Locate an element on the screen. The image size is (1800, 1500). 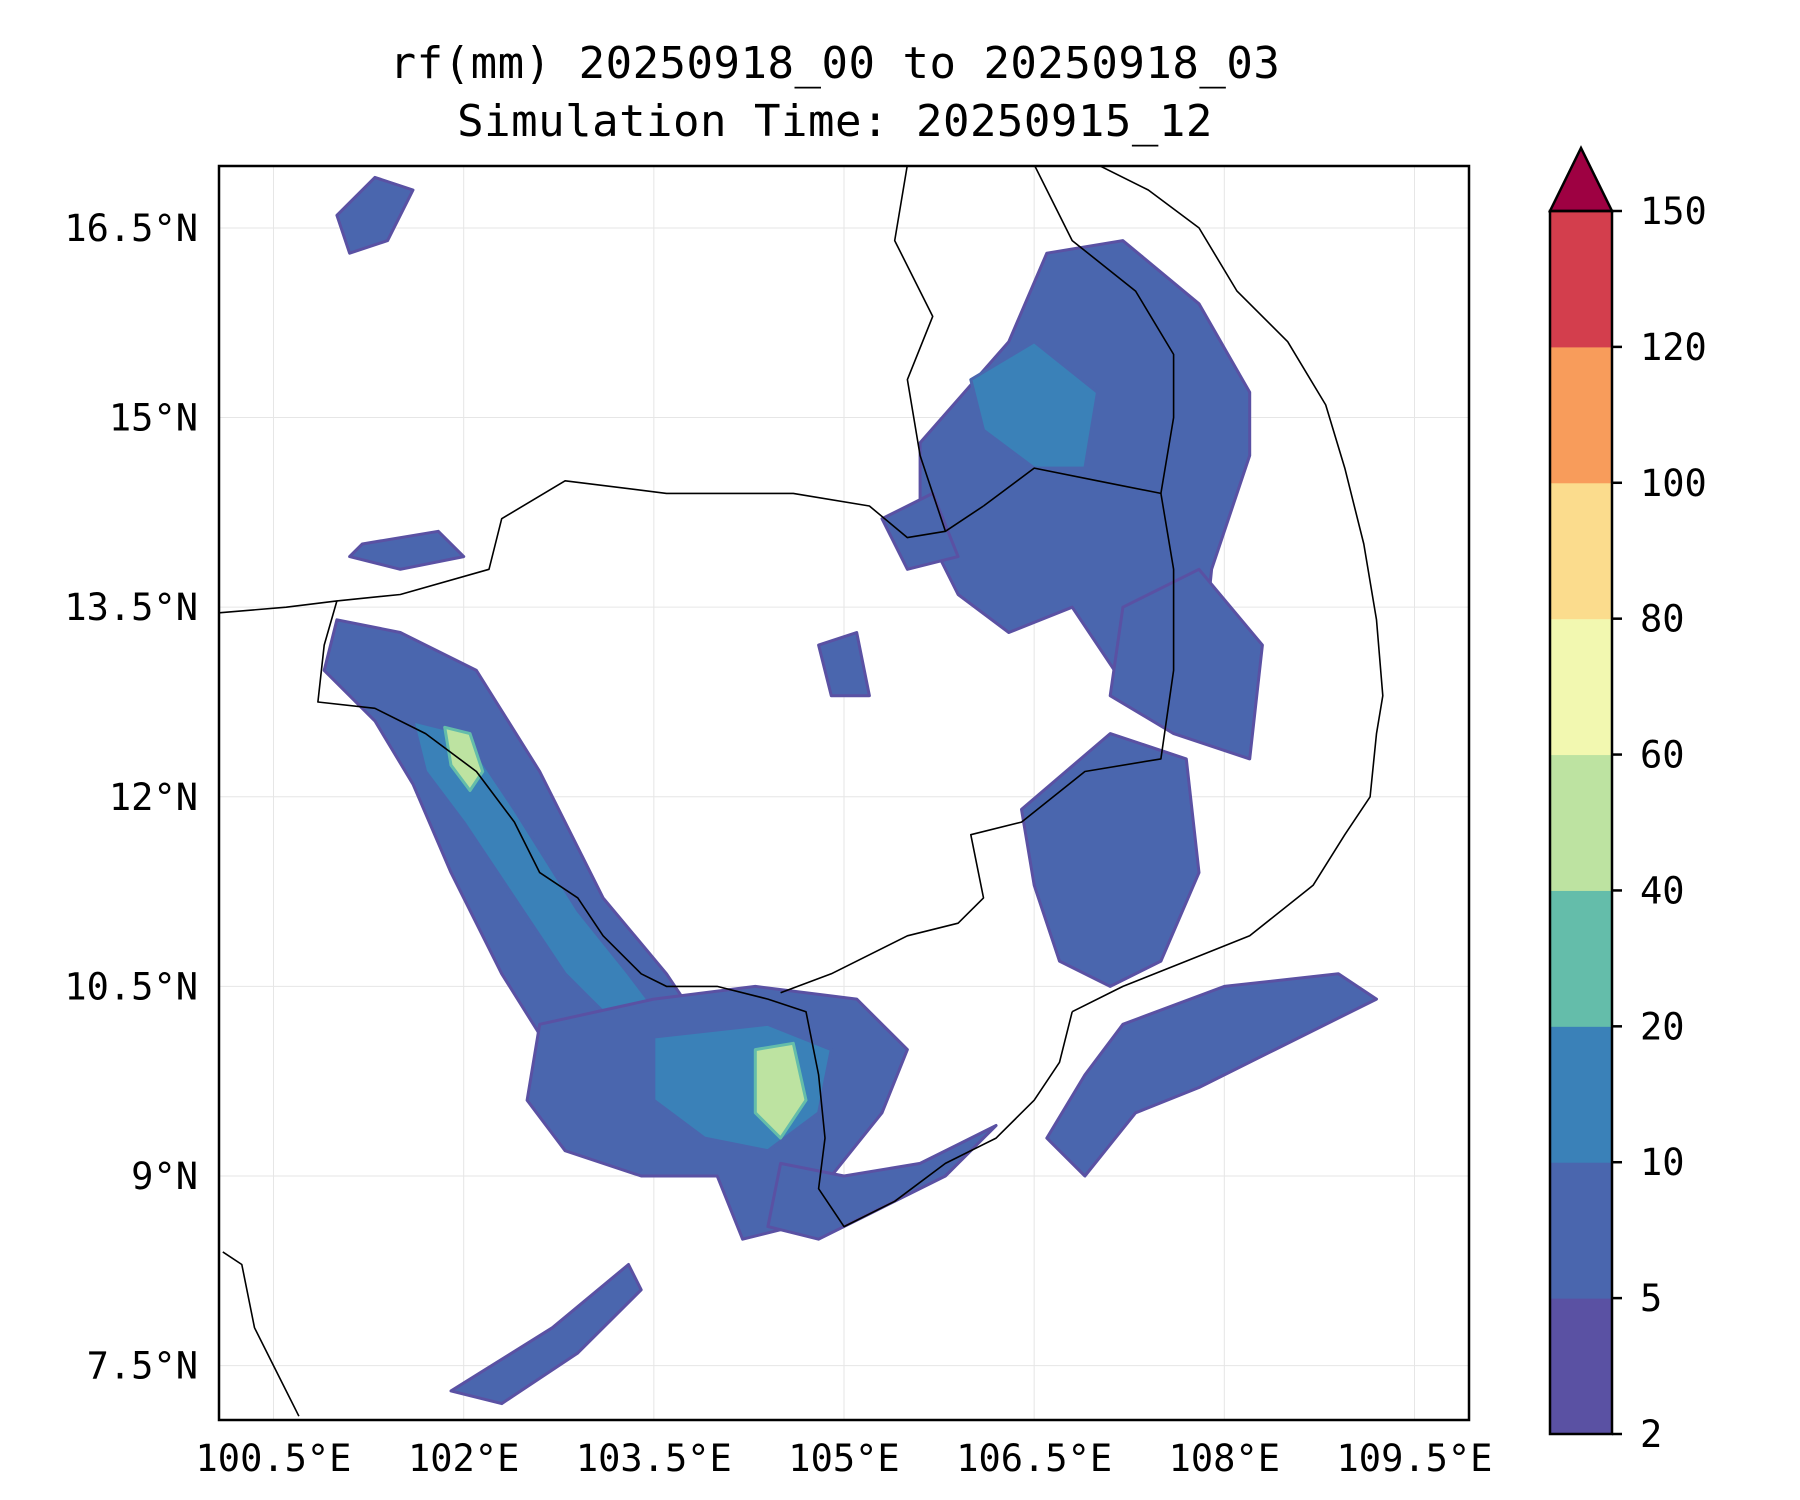
x-tick-label: 102°E is located at coordinates (463, 1458).